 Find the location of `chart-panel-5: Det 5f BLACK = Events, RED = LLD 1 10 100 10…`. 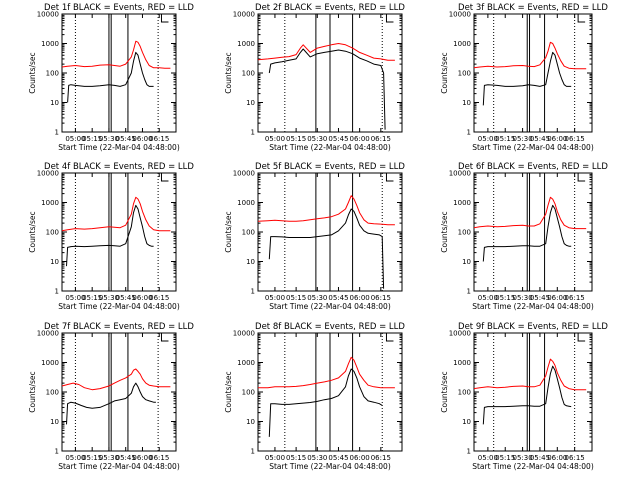

chart-panel-5: Det 5f BLACK = Events, RED = LLD 1 10 100 10… is located at coordinates (314, 236).